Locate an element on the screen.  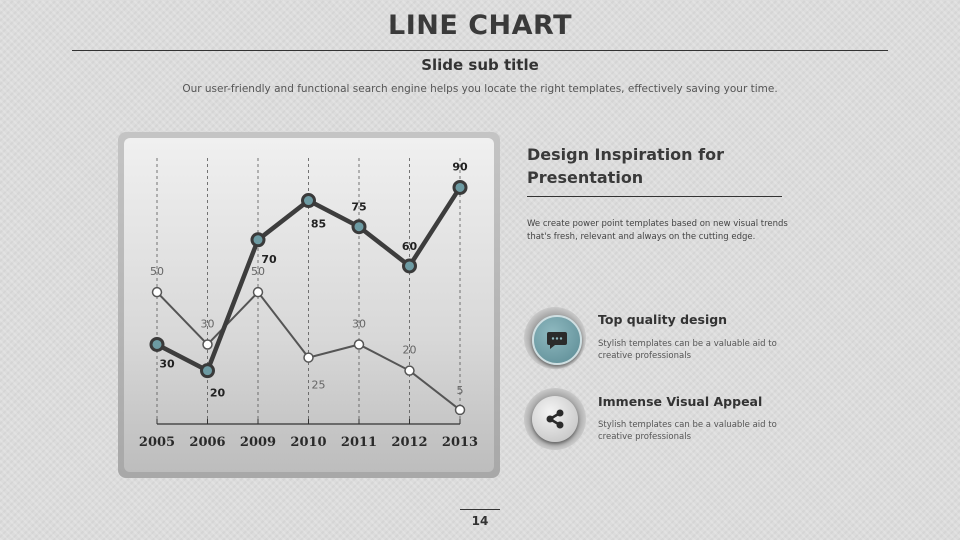
chat-bubble-icon is located at coordinates (557, 340).